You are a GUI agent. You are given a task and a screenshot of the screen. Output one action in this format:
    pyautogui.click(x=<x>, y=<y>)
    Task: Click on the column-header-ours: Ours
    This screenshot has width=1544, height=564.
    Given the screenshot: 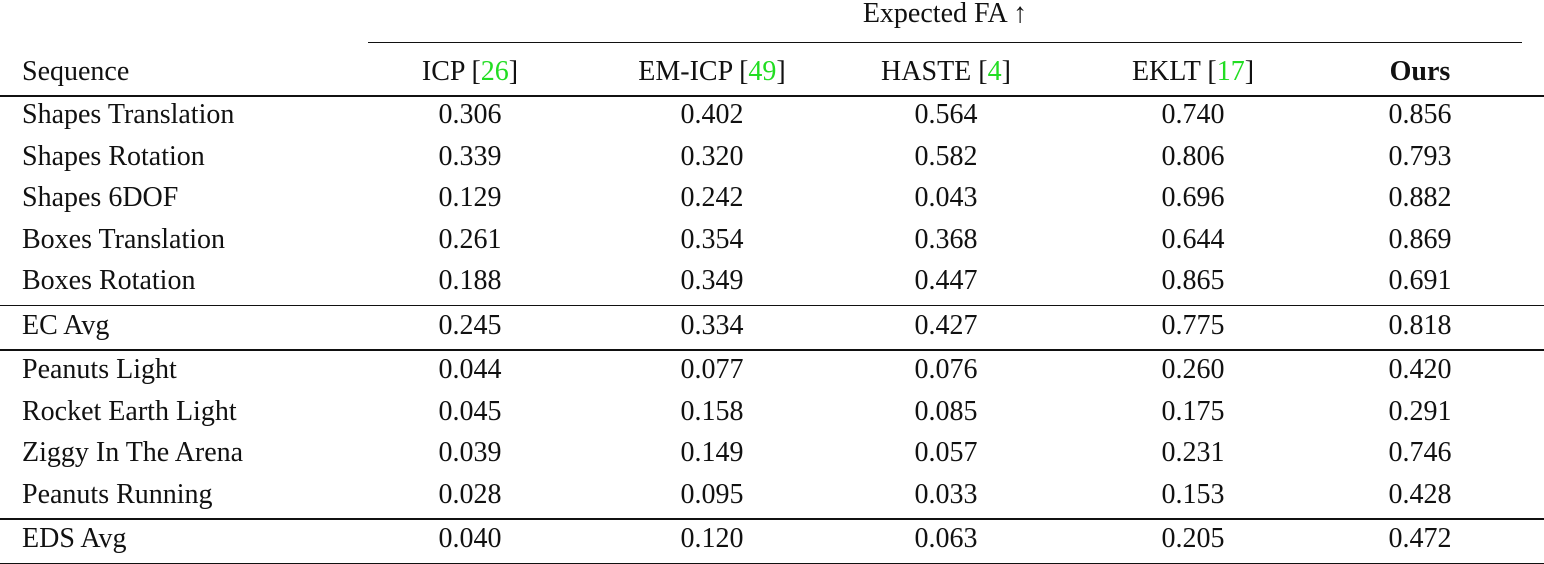 What is the action you would take?
    pyautogui.click(x=1420, y=72)
    